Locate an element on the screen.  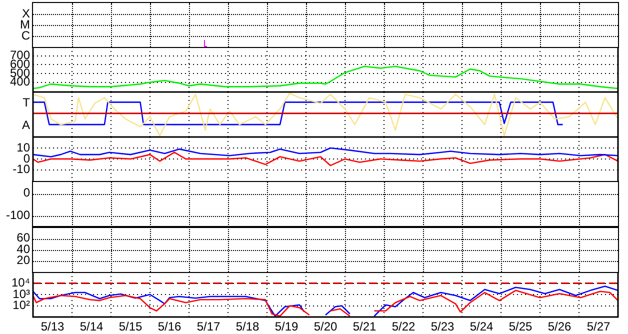
x-tick-label: 5/25 is located at coordinates (520, 327).